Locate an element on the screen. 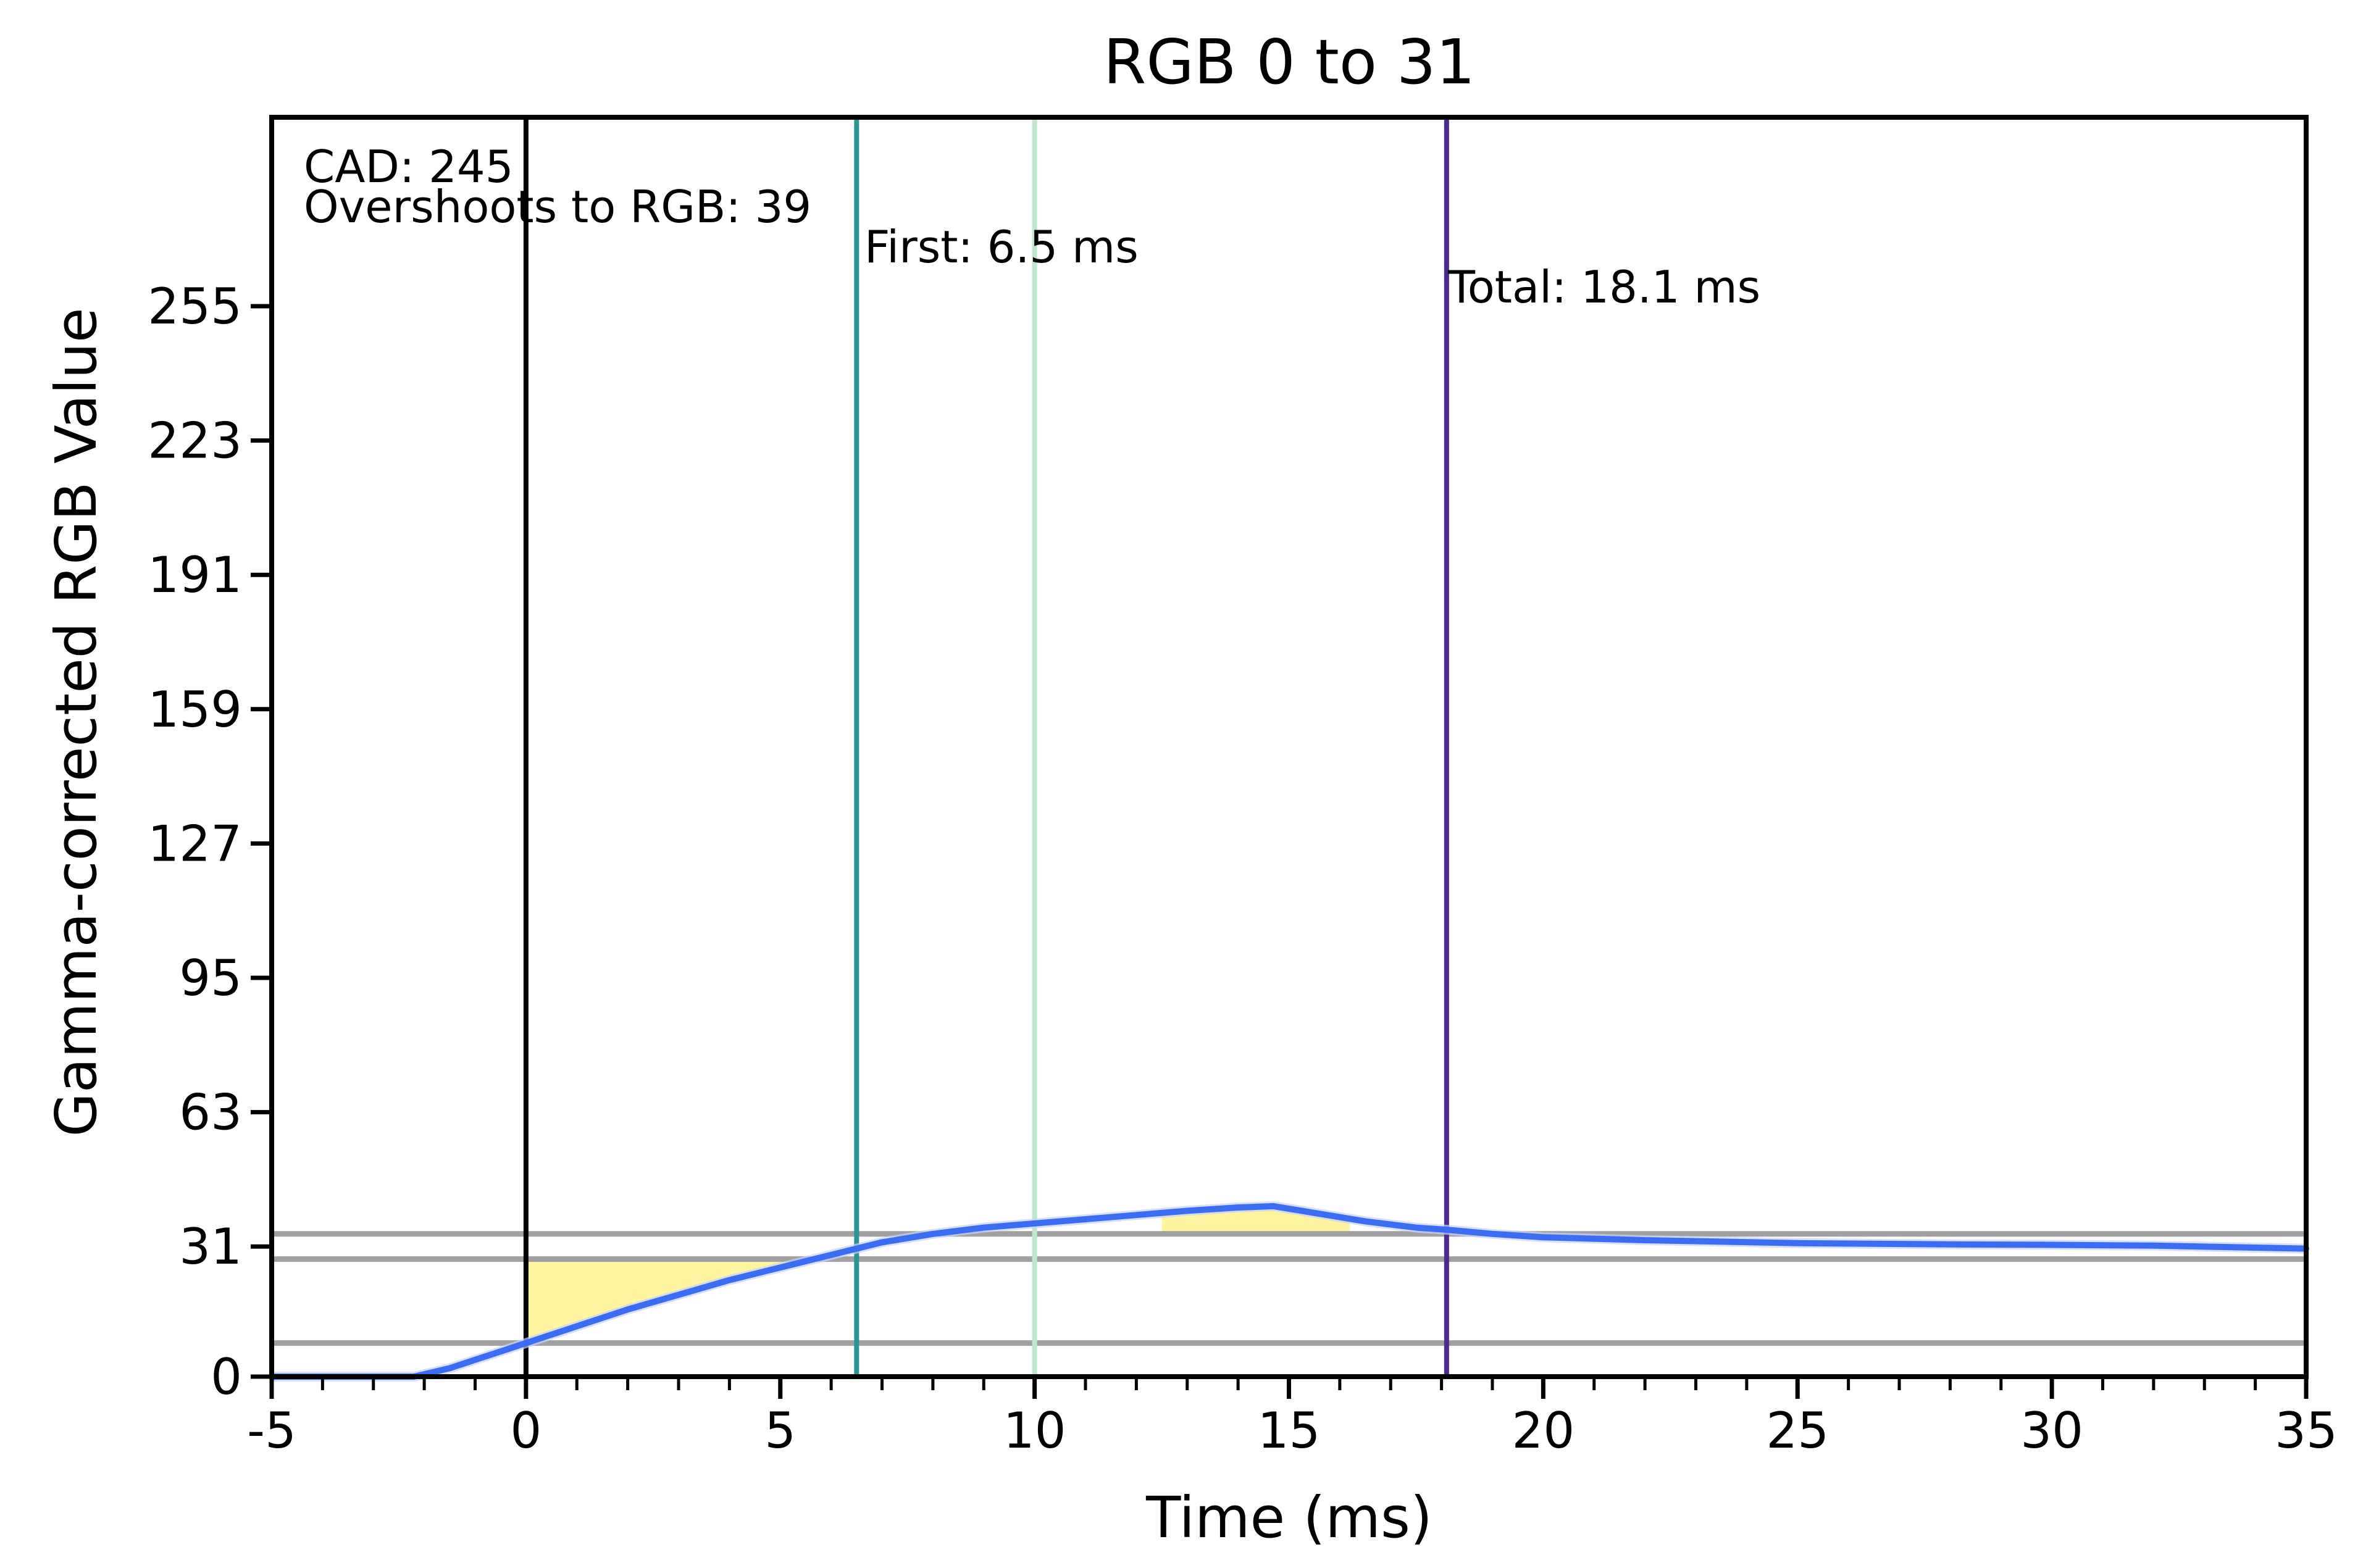 Image resolution: width=2371 pixels, height=1568 pixels. x-tick-label: 30 is located at coordinates (2051, 1430).